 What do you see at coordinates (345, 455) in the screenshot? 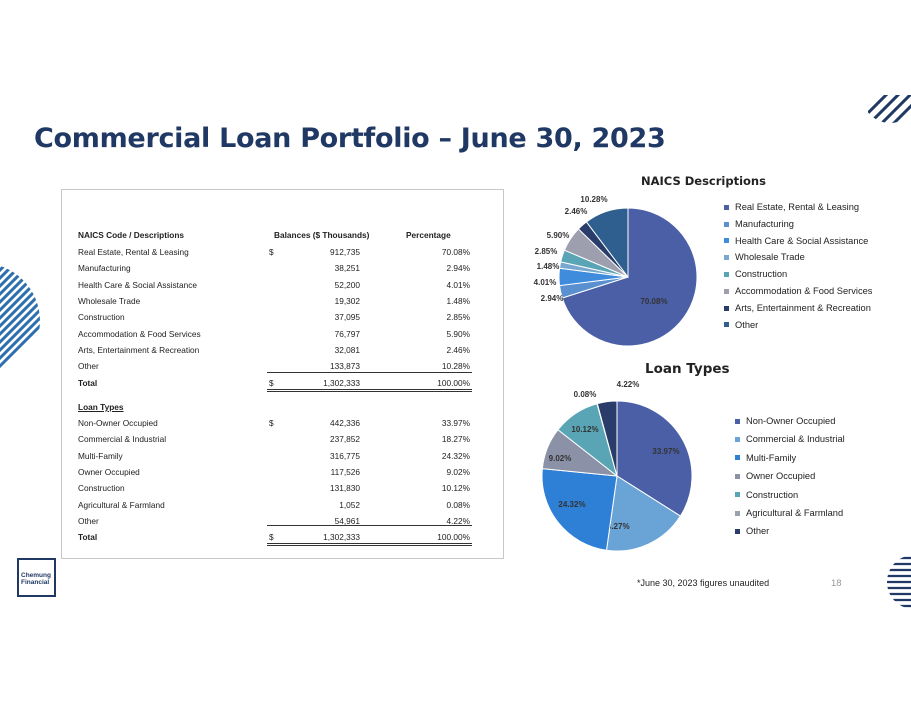
I see `loan-balance: 316,775` at bounding box center [345, 455].